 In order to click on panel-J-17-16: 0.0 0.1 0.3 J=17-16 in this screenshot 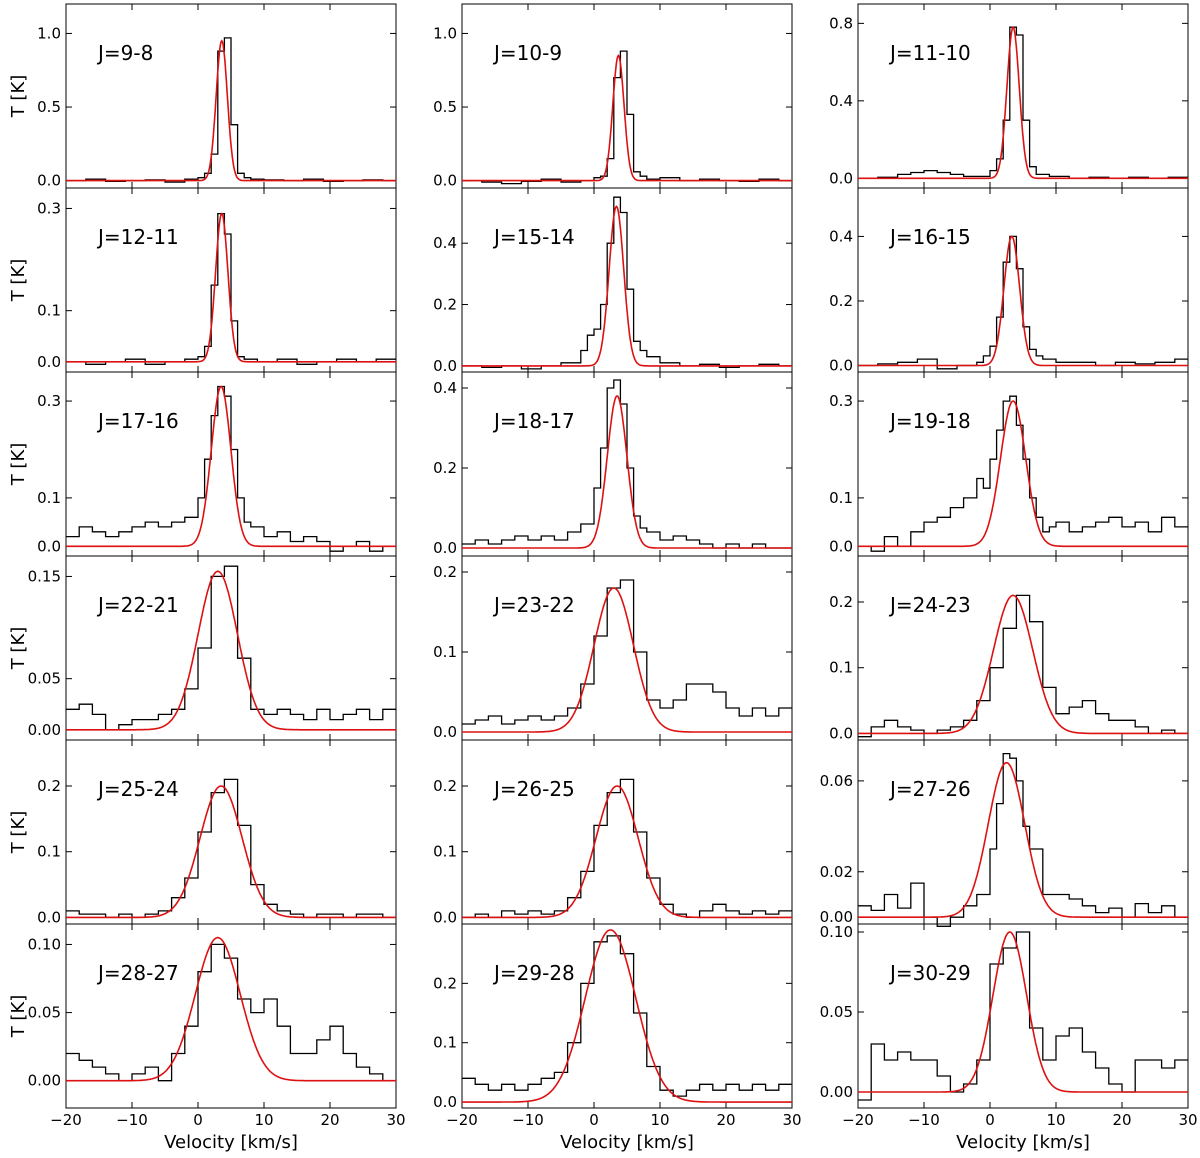, I will do `click(217, 464)`.